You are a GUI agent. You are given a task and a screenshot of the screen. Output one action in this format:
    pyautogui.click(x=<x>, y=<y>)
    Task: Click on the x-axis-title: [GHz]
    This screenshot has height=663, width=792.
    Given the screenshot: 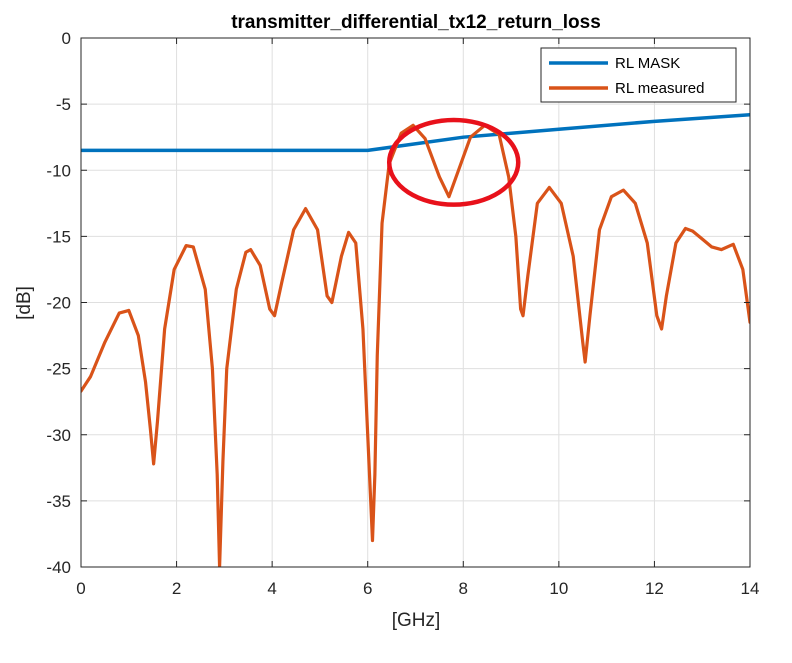 What is the action you would take?
    pyautogui.click(x=416, y=620)
    